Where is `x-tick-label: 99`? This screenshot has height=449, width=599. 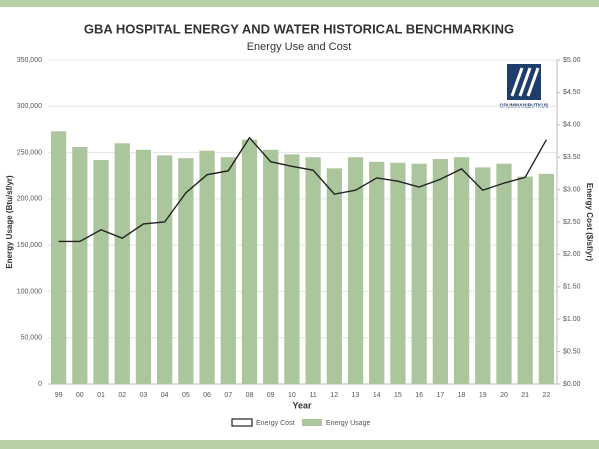 x-tick-label: 99 is located at coordinates (59, 395).